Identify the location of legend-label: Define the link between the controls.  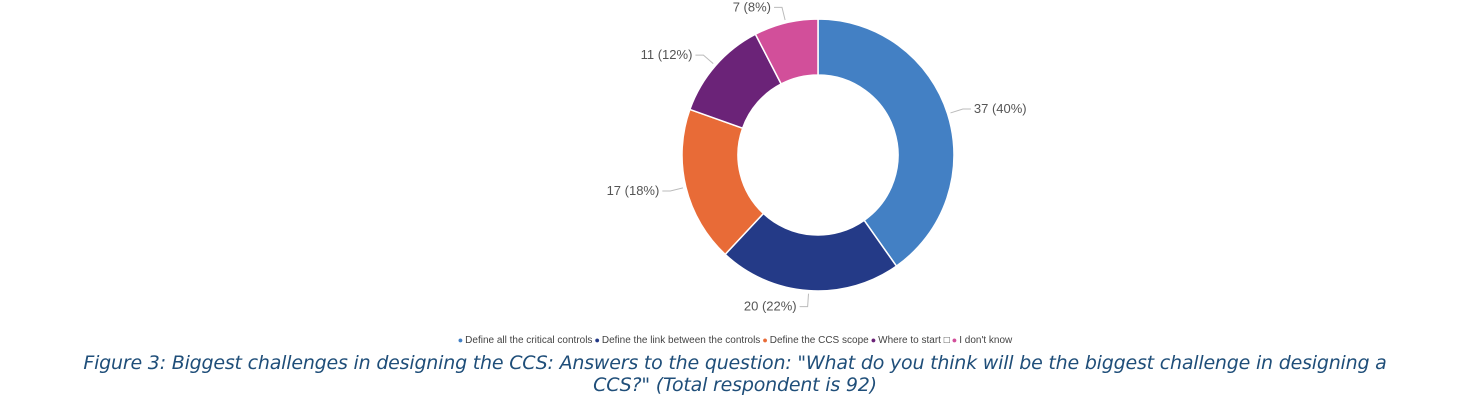
(681, 340).